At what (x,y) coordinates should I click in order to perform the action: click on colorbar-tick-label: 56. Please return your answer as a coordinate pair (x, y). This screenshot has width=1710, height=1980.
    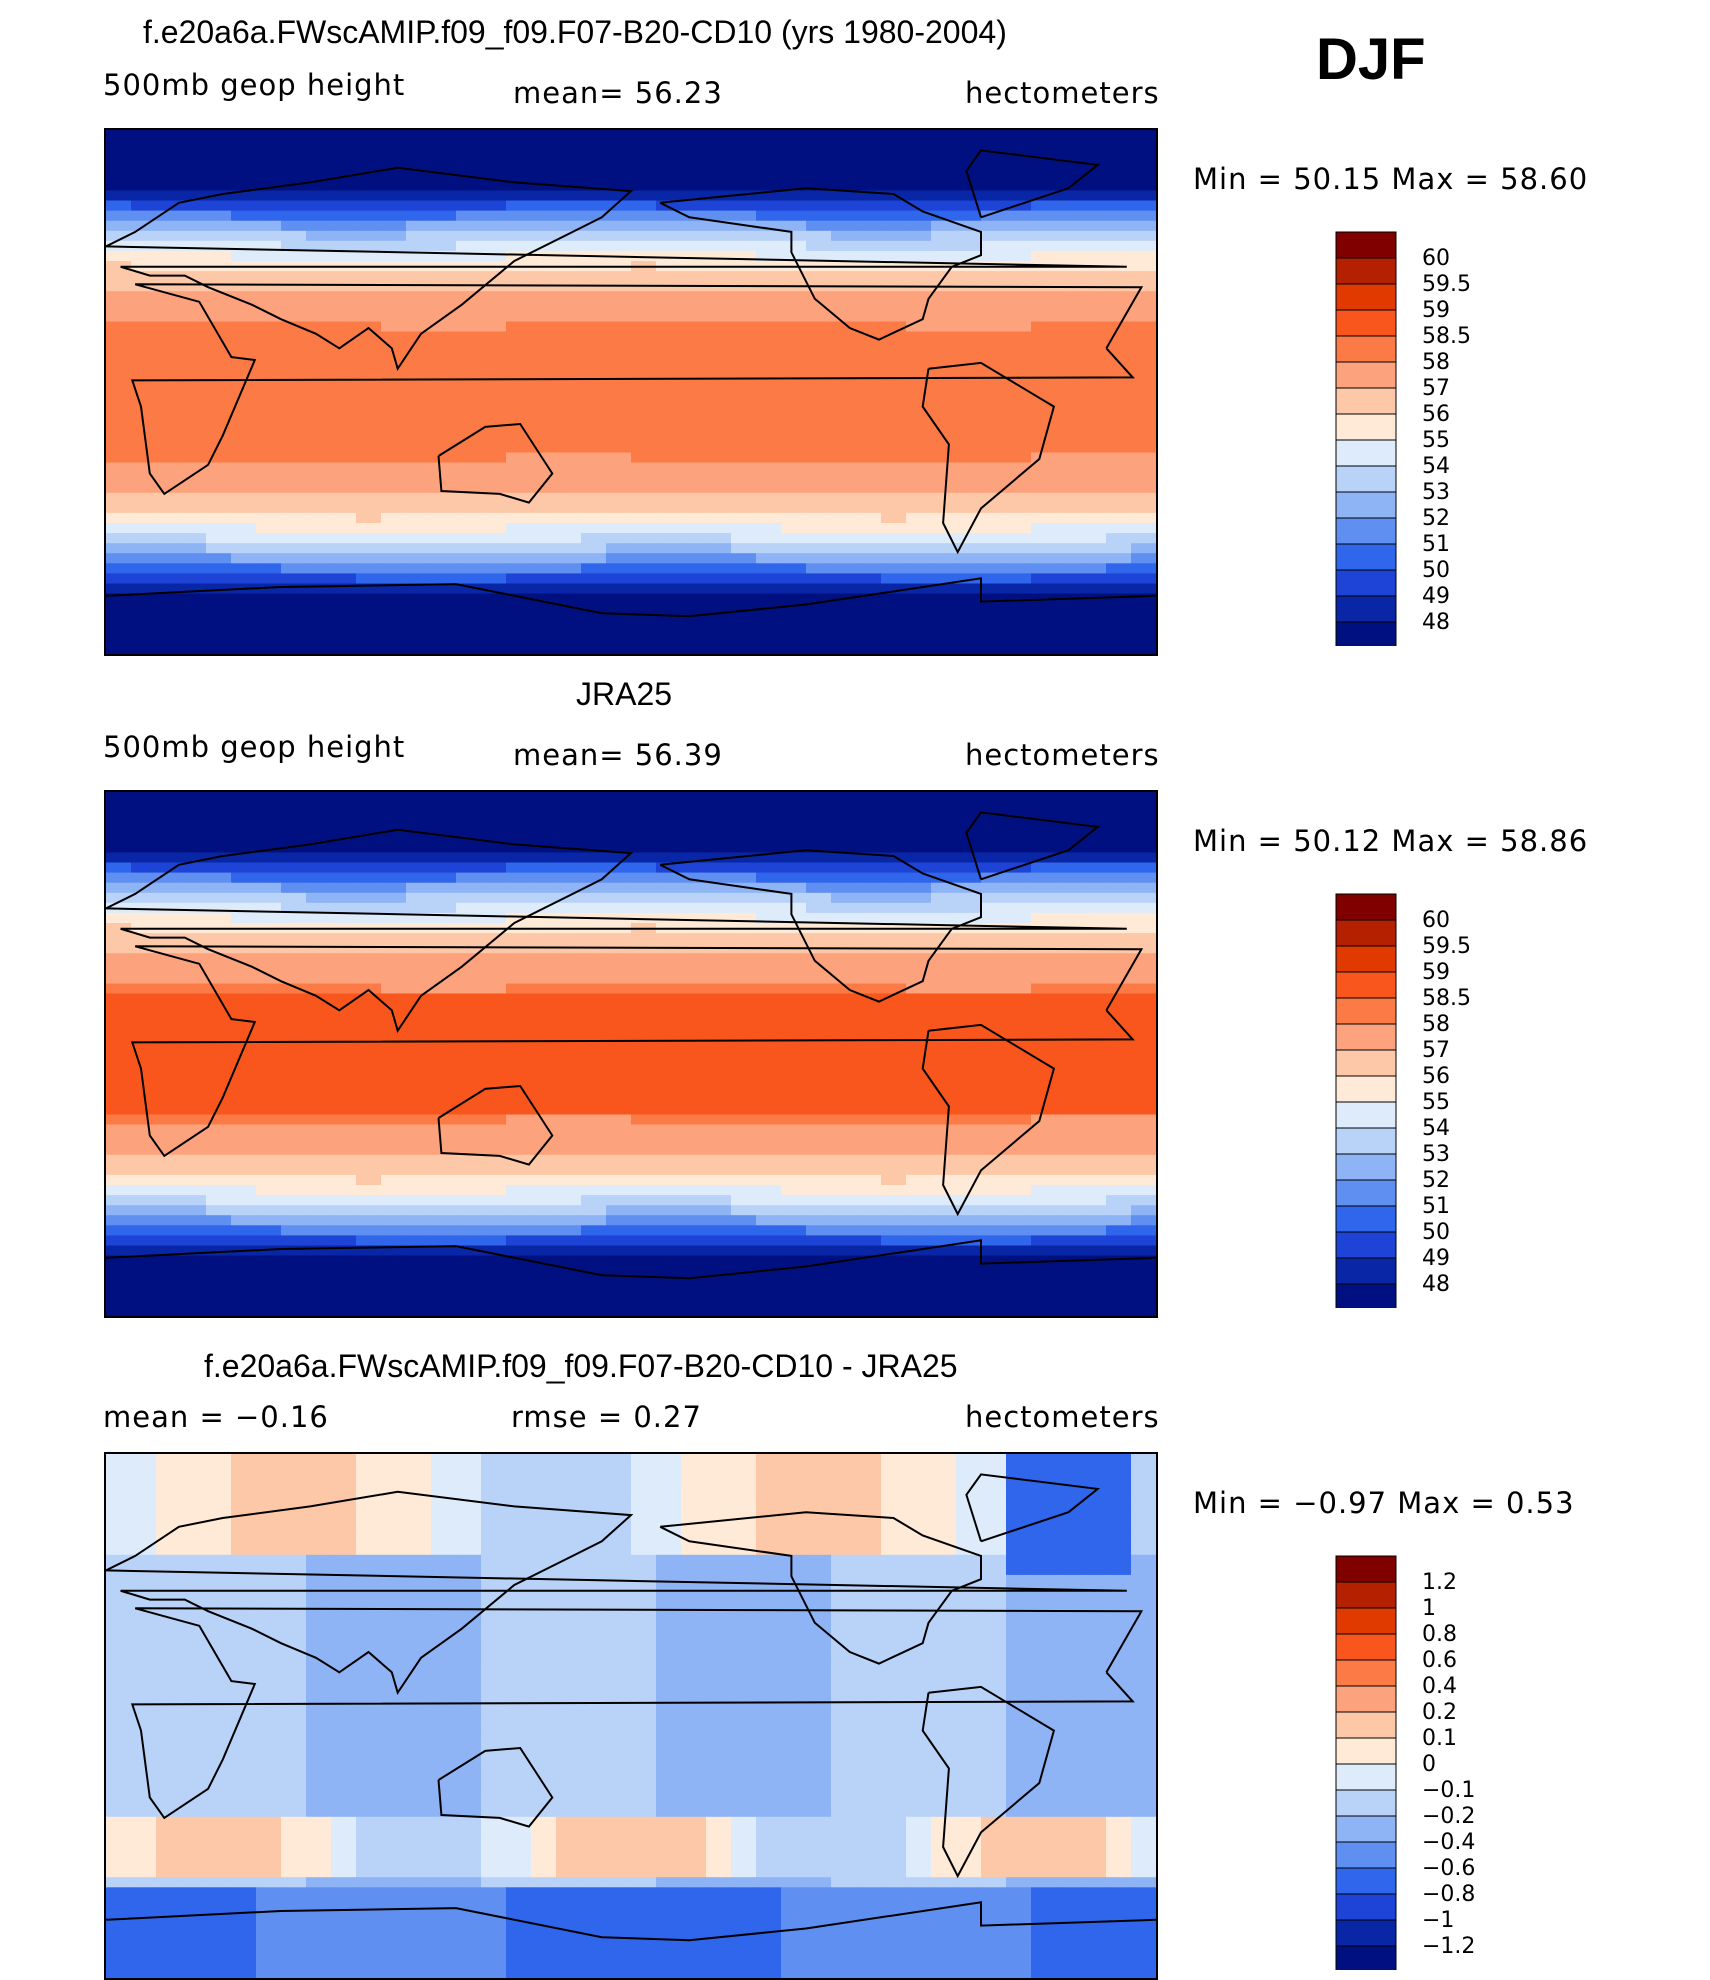
    Looking at the image, I should click on (1436, 414).